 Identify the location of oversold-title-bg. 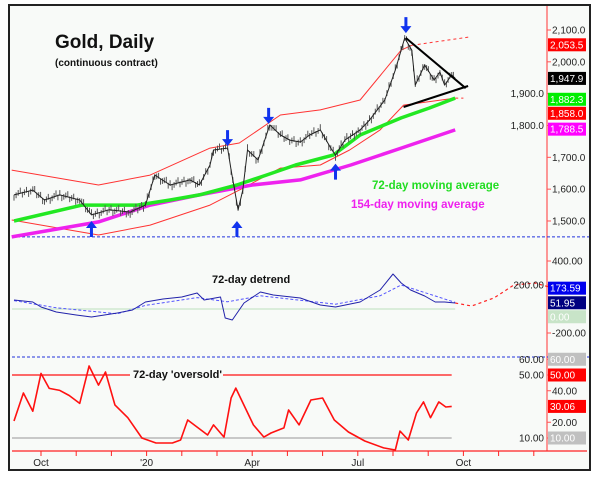
(176, 374).